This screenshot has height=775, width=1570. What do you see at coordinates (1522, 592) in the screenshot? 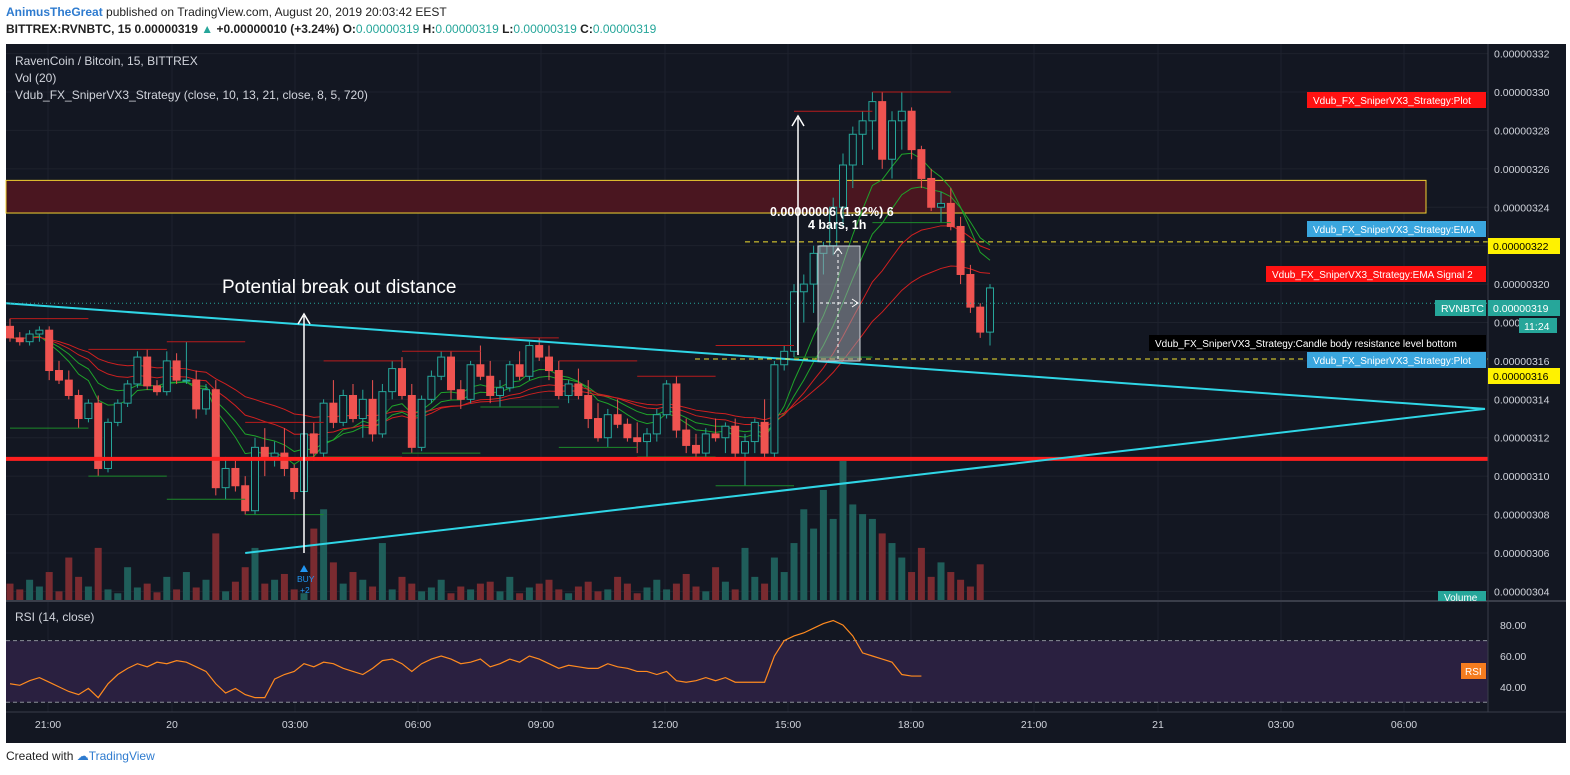
I see `price-tick-label: 0.00000304` at bounding box center [1522, 592].